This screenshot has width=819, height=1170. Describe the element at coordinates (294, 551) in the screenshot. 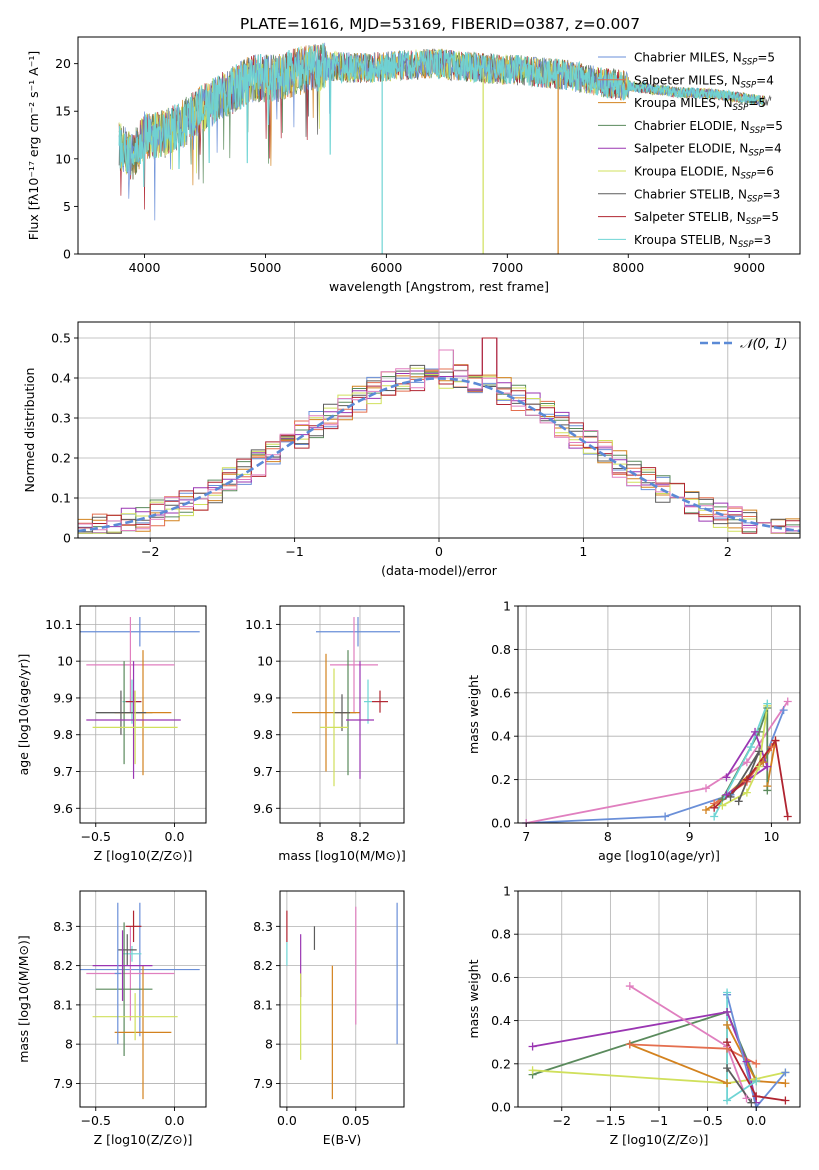

I see `x-tick-label: −1` at that location.